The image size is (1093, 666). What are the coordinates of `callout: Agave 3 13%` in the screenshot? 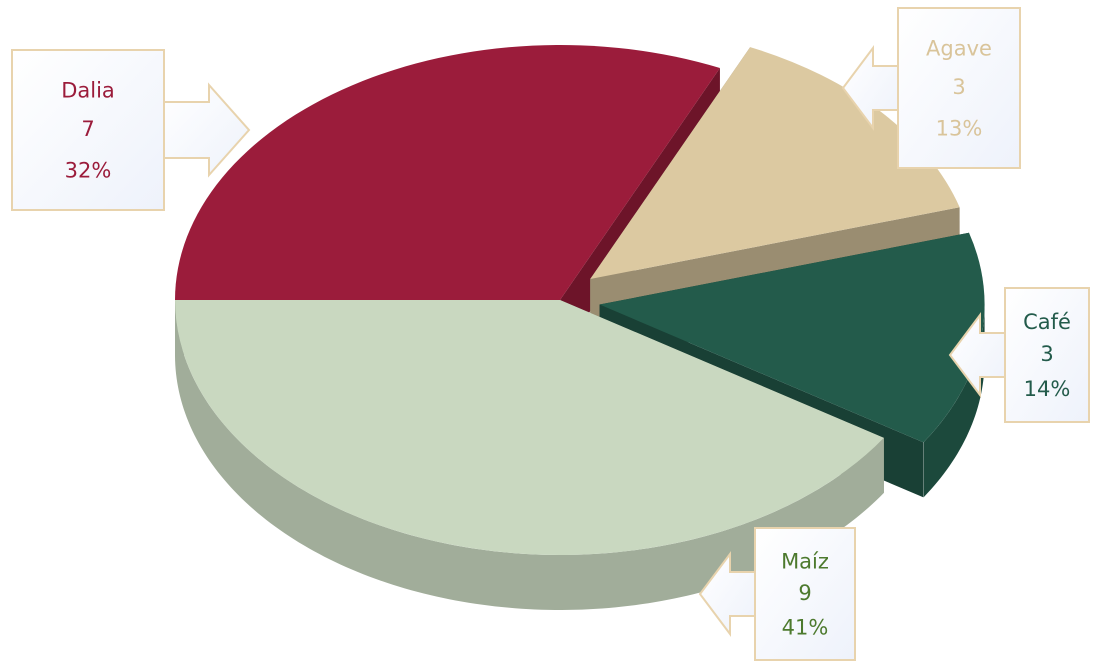 It's located at (931, 88).